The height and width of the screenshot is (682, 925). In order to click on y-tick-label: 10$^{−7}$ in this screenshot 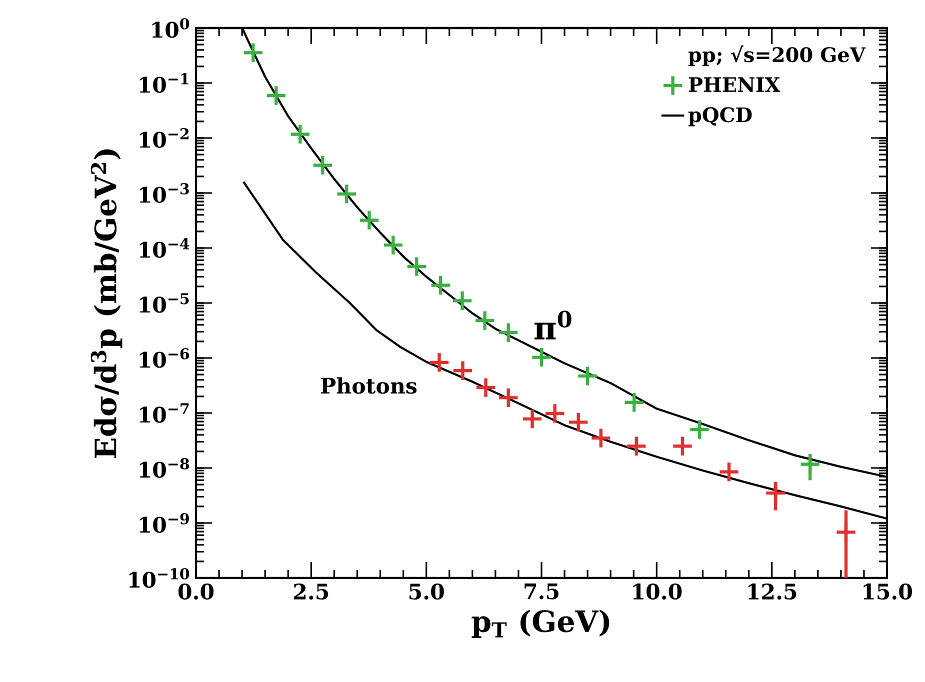, I will do `click(164, 413)`.